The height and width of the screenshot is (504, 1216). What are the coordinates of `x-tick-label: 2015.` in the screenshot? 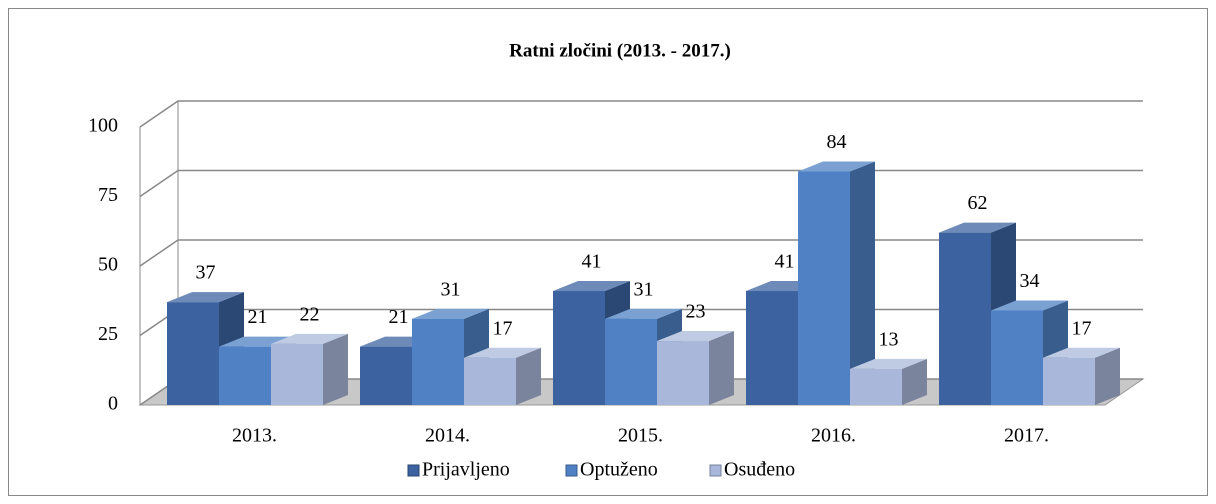 It's located at (640, 436).